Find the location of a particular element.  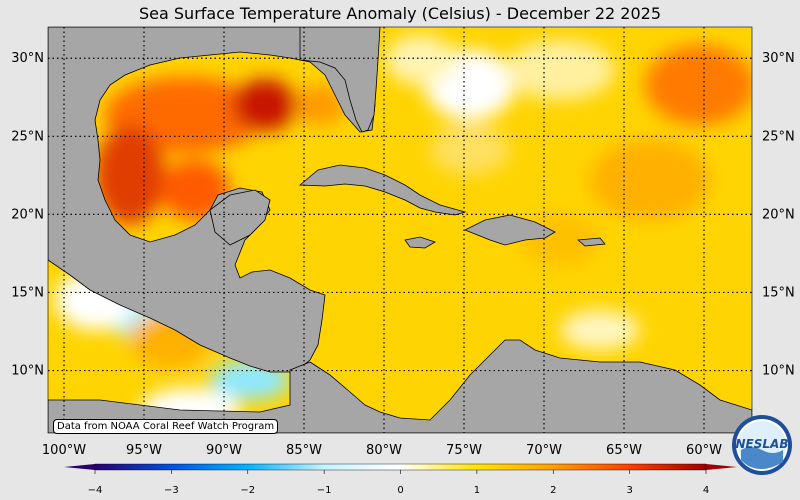

lon-label: 90°W is located at coordinates (224, 450).